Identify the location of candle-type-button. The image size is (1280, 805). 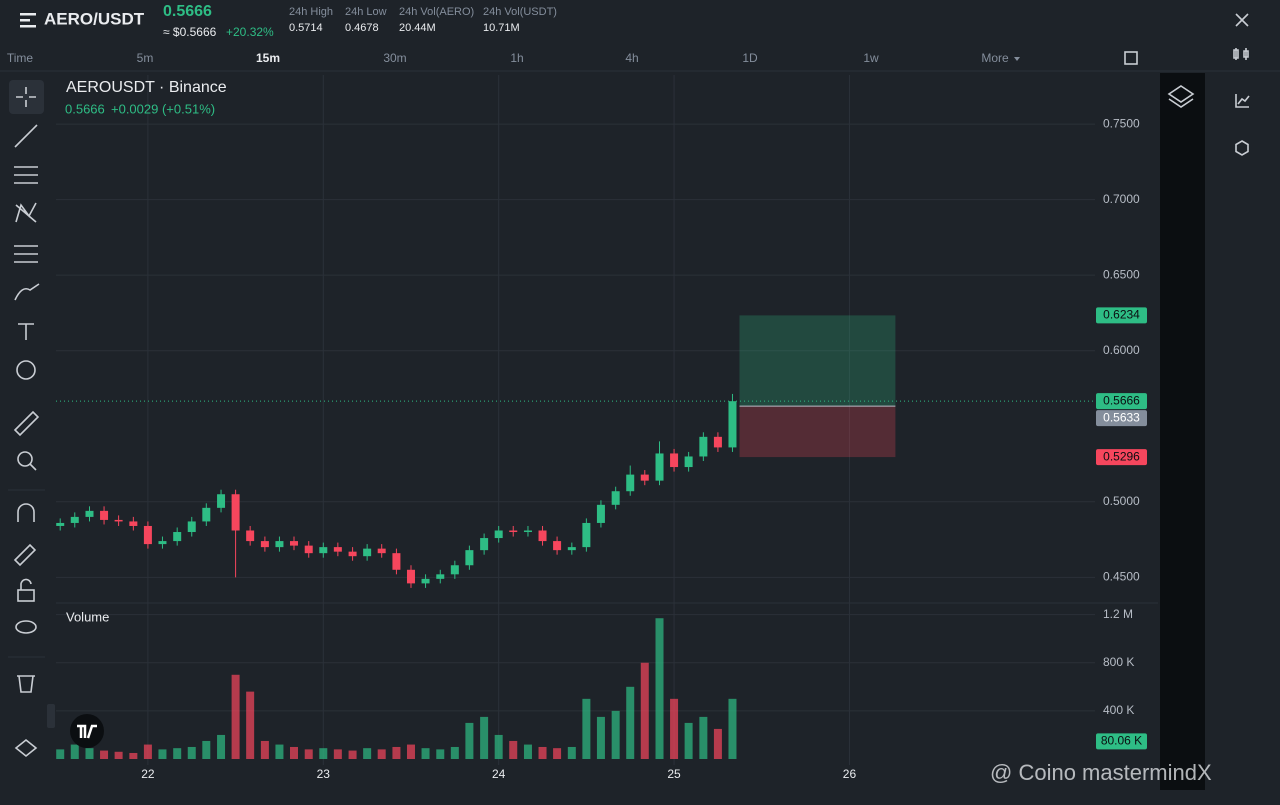
(1241, 54).